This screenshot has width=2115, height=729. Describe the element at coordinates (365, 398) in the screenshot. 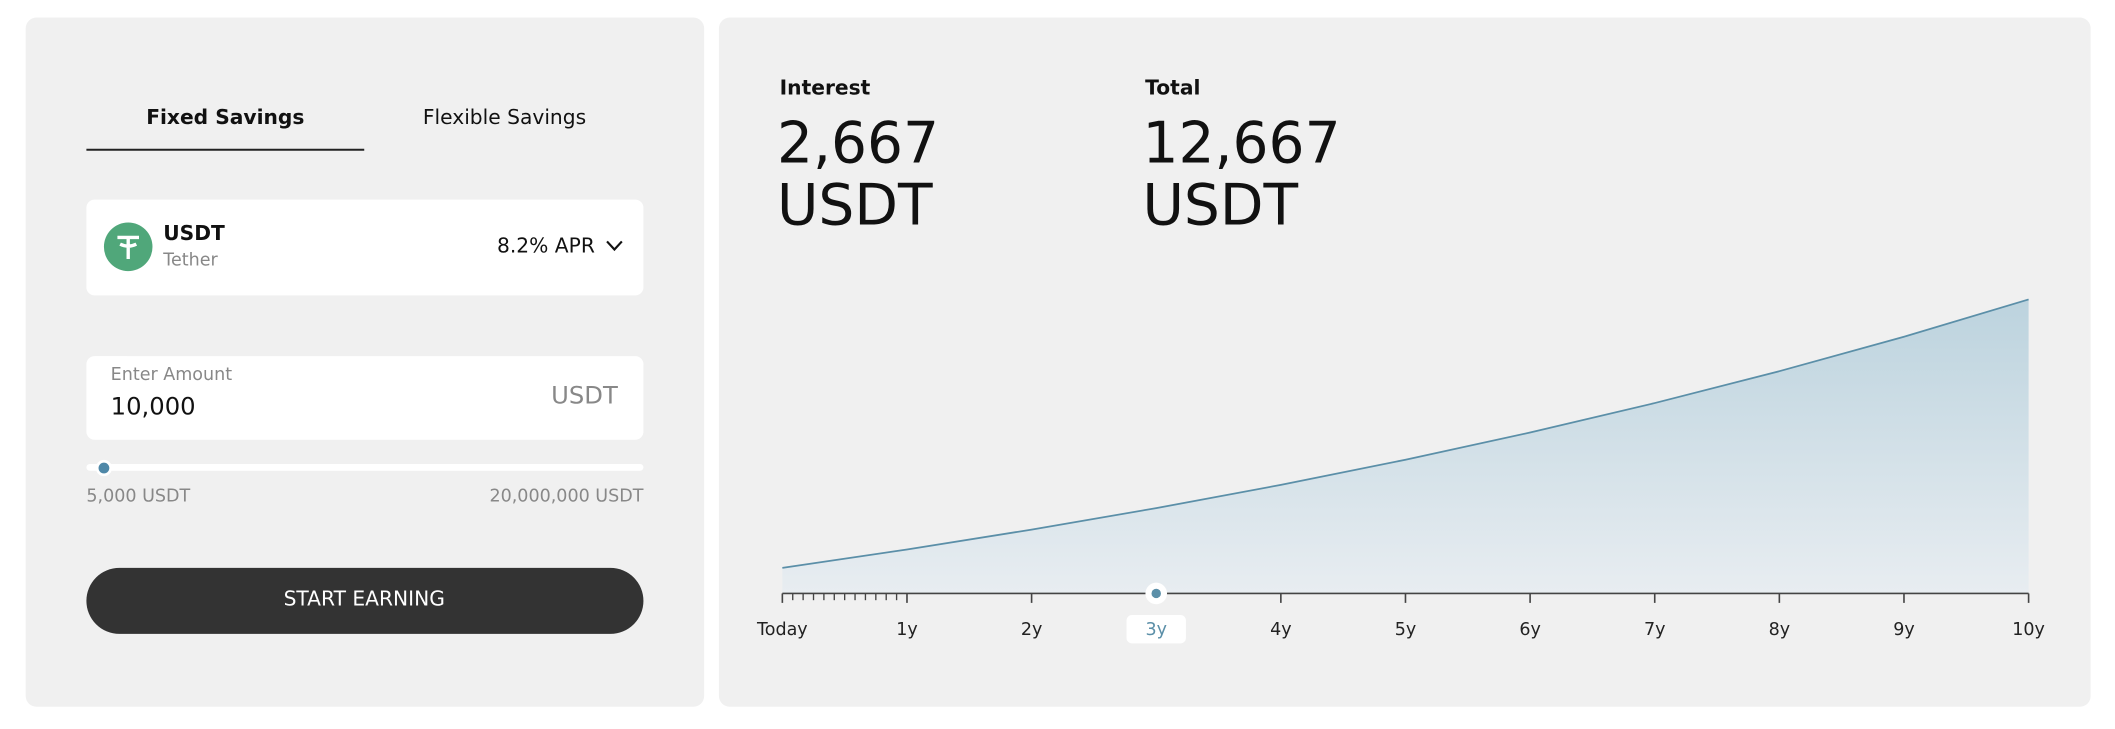

I see `amount-input` at that location.